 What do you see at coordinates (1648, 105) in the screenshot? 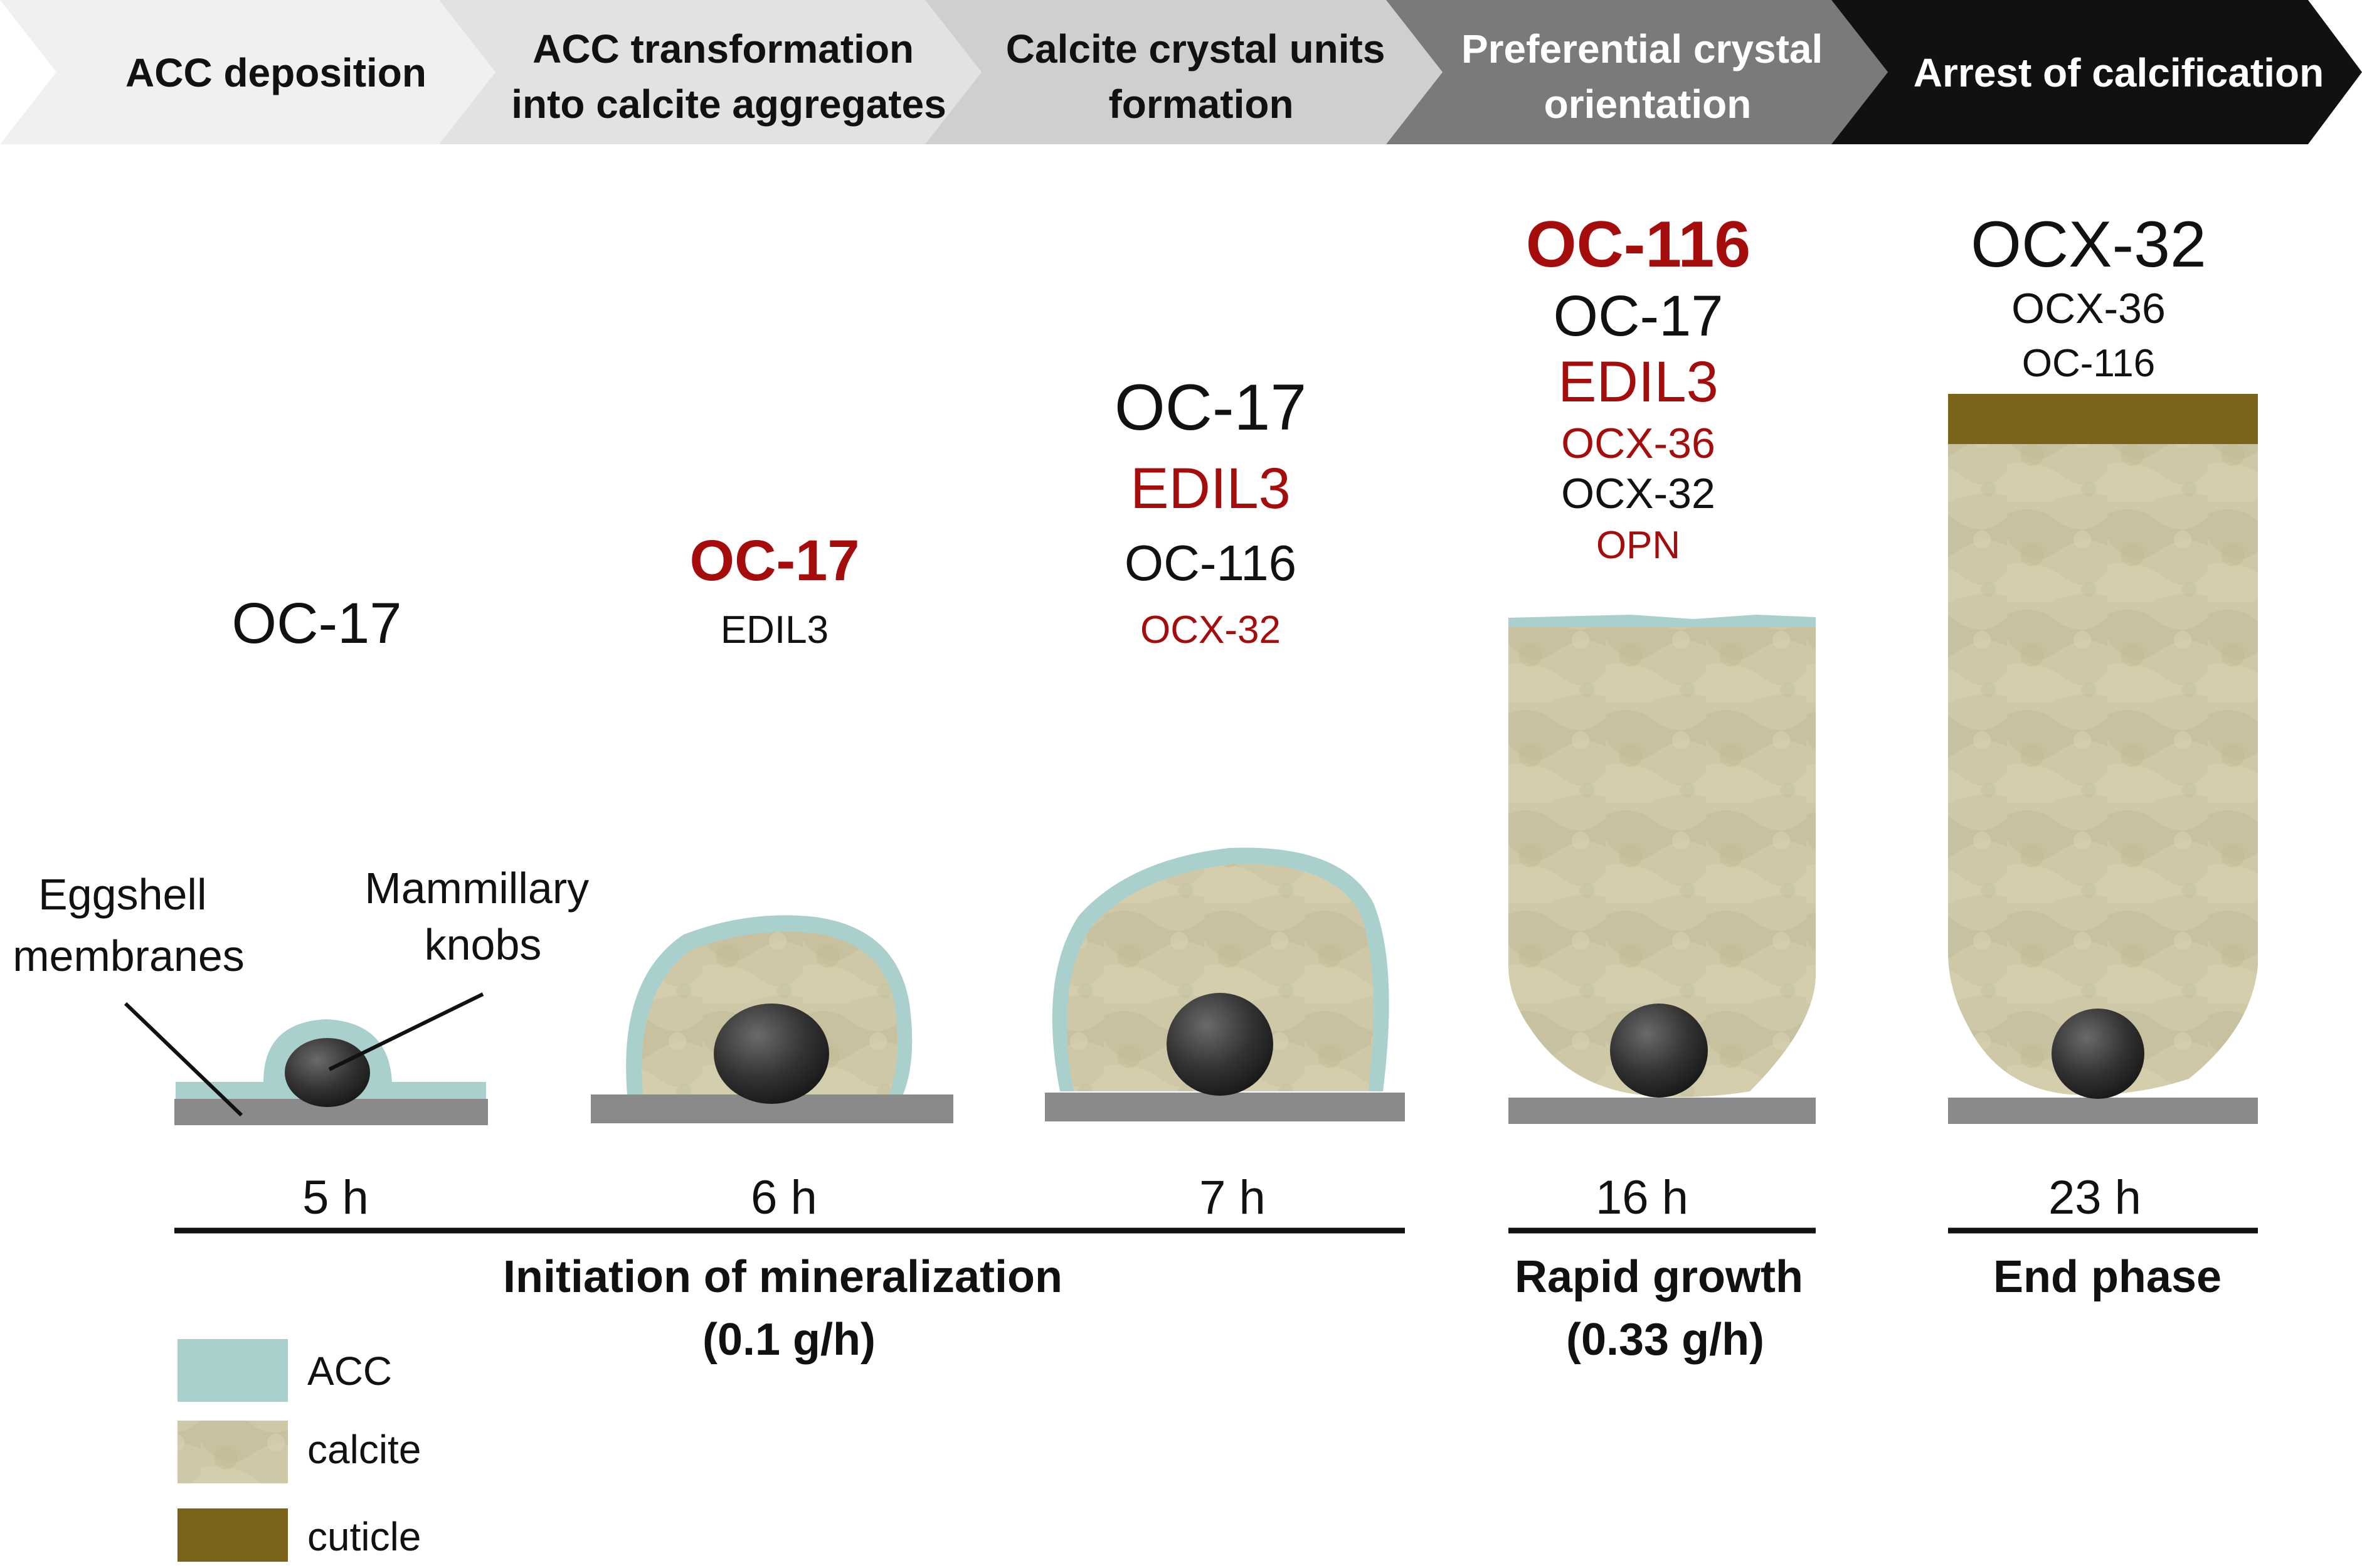
I see `step-4-line-2: orientation` at bounding box center [1648, 105].